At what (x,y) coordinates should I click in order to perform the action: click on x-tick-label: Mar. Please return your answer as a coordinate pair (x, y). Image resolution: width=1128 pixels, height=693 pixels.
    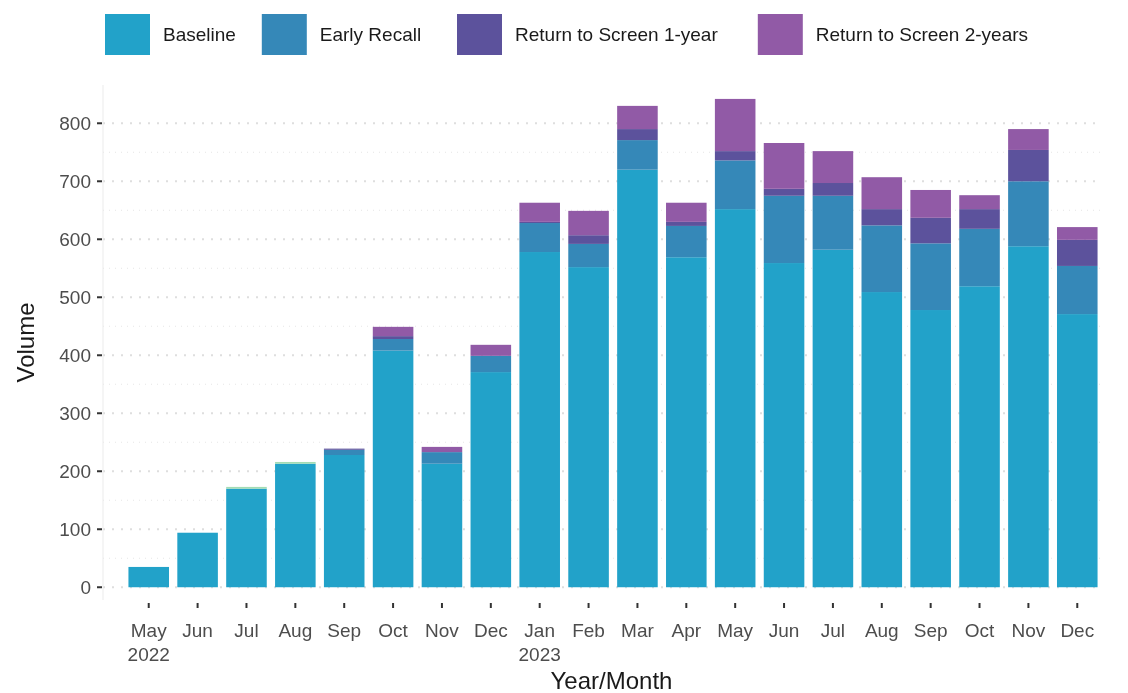
    Looking at the image, I should click on (638, 630).